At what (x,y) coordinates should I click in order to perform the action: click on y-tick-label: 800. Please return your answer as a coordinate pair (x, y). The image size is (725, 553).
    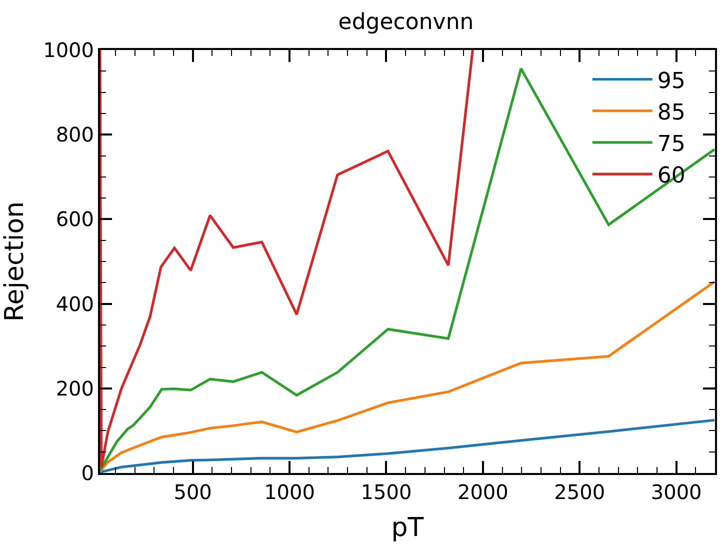
    Looking at the image, I should click on (75, 134).